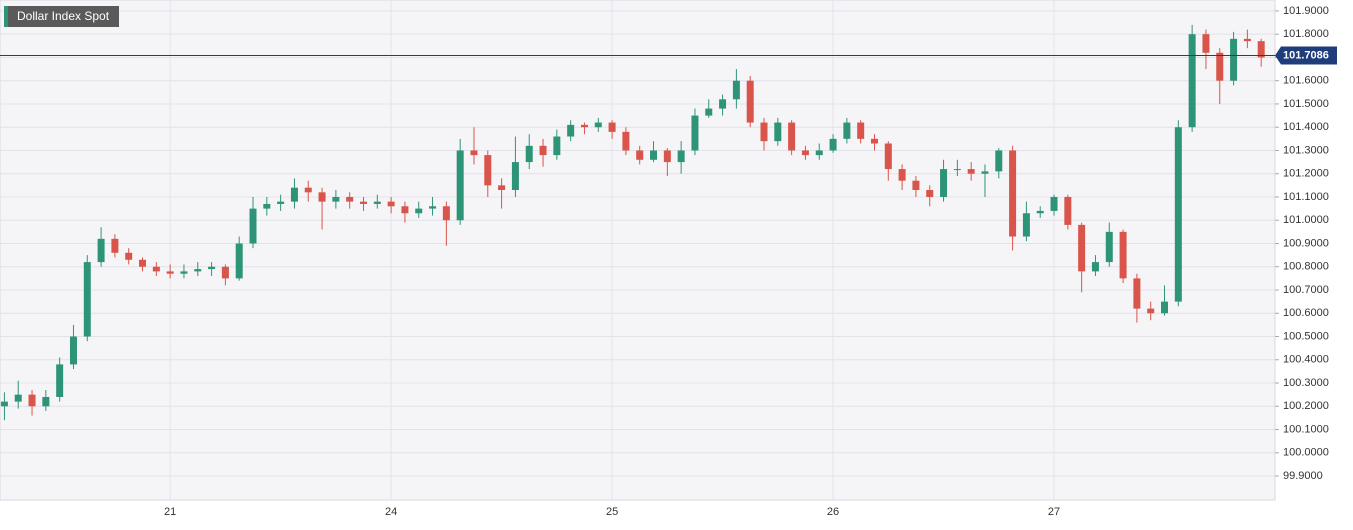 This screenshot has height=530, width=1353. What do you see at coordinates (1306, 34) in the screenshot?
I see `y-tick-label: 101.8000` at bounding box center [1306, 34].